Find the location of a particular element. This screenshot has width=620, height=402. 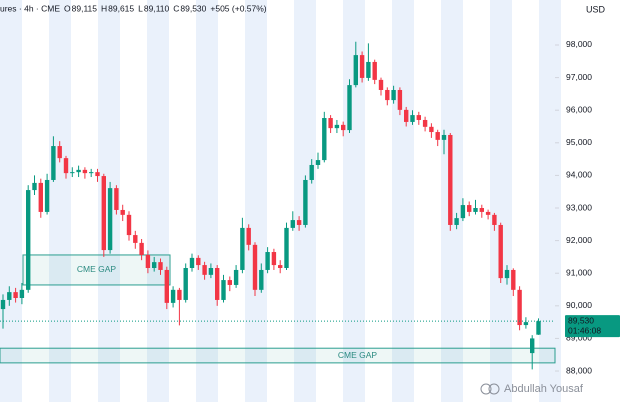

last-price-box is located at coordinates (592, 326).